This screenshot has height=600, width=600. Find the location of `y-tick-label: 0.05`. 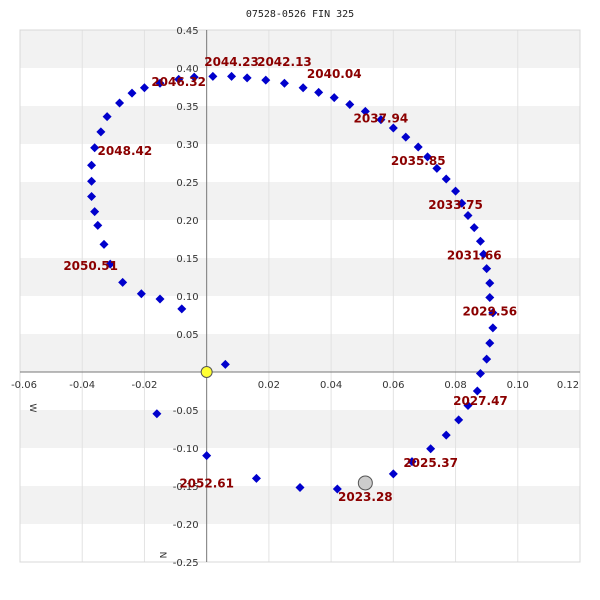

y-tick-label: 0.05 is located at coordinates (187, 335).